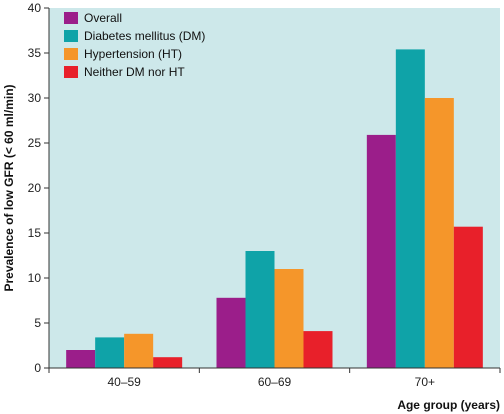  What do you see at coordinates (37, 323) in the screenshot?
I see `y-tick-label: 5` at bounding box center [37, 323].